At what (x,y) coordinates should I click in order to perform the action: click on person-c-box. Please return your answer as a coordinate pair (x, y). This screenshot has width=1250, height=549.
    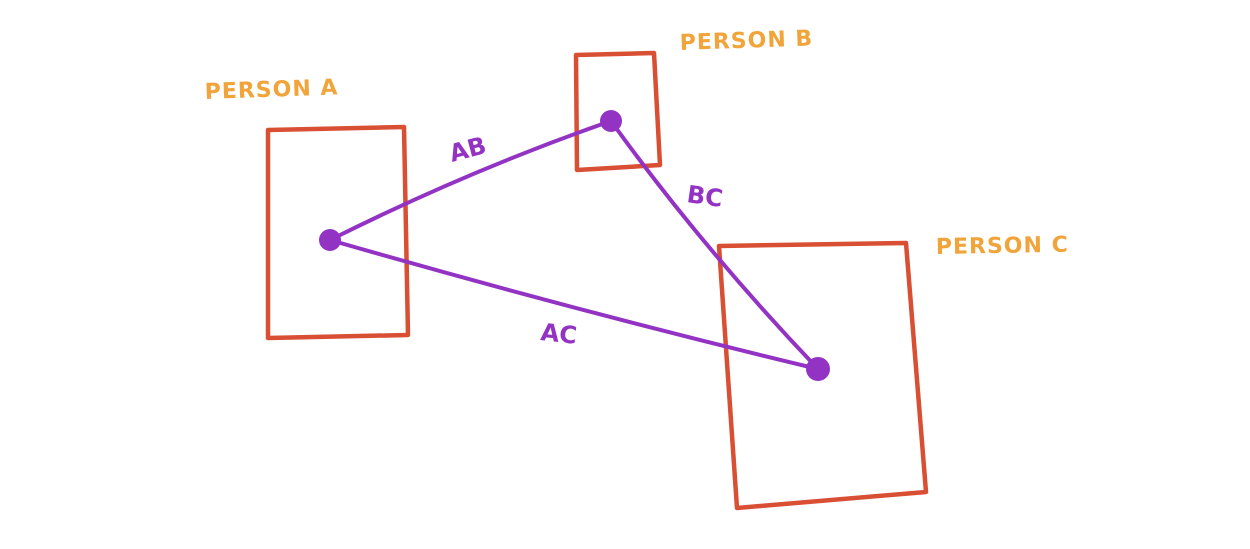
    Looking at the image, I should click on (822, 375).